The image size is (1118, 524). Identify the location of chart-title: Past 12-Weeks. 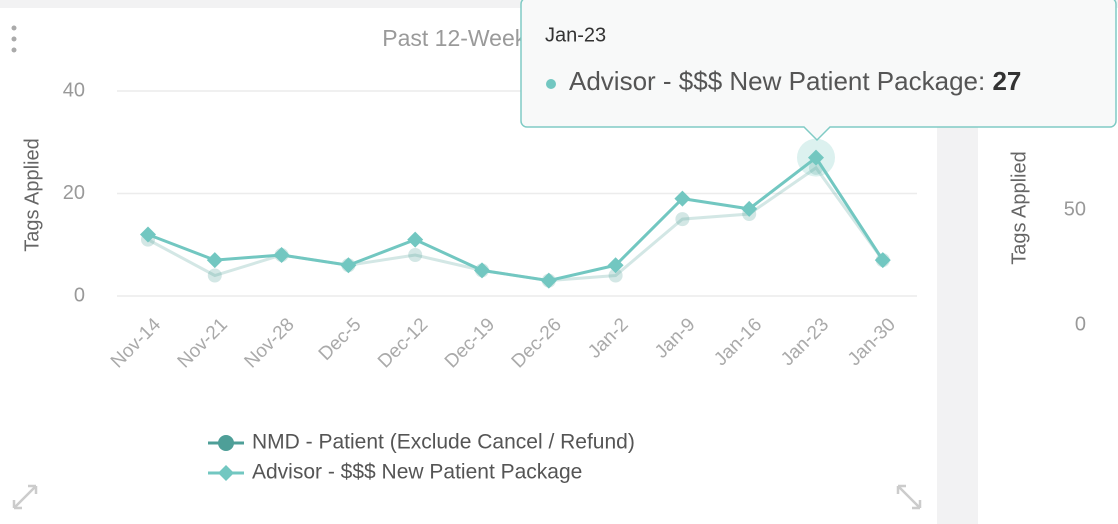
(460, 38).